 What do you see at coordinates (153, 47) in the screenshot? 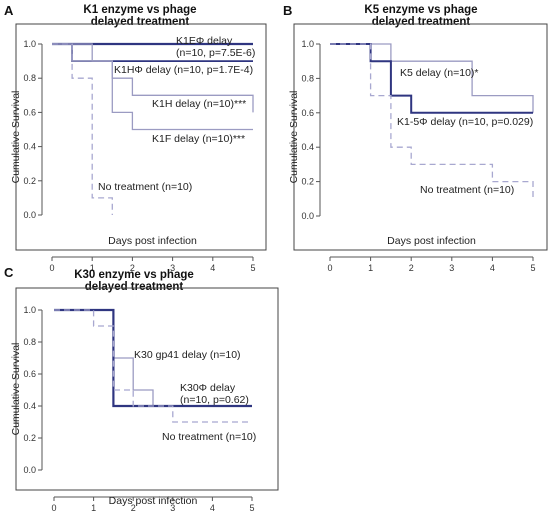
I see `series-k1e-delay: K1EΦ delay(n=10, p=7.5E-6)` at bounding box center [153, 47].